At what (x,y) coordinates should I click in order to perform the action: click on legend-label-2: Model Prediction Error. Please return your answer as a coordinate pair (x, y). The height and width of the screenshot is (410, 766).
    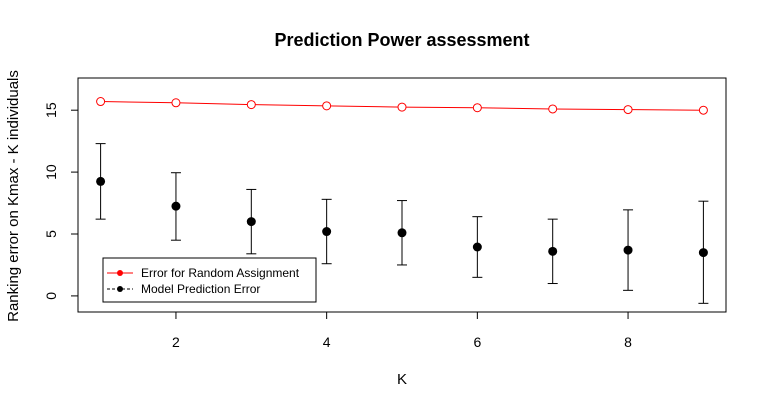
    Looking at the image, I should click on (200, 289).